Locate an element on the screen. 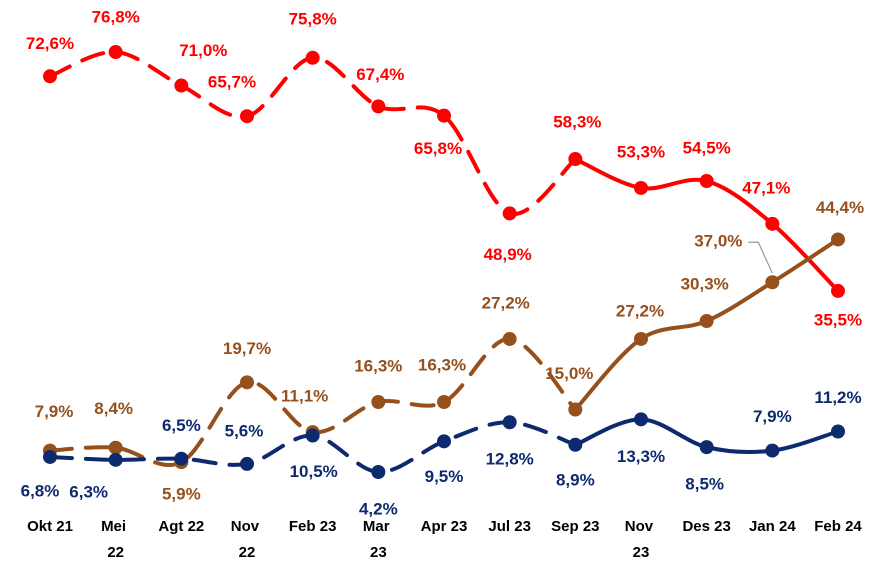 This screenshot has width=888, height=568. value-label: 37,0% is located at coordinates (718, 241).